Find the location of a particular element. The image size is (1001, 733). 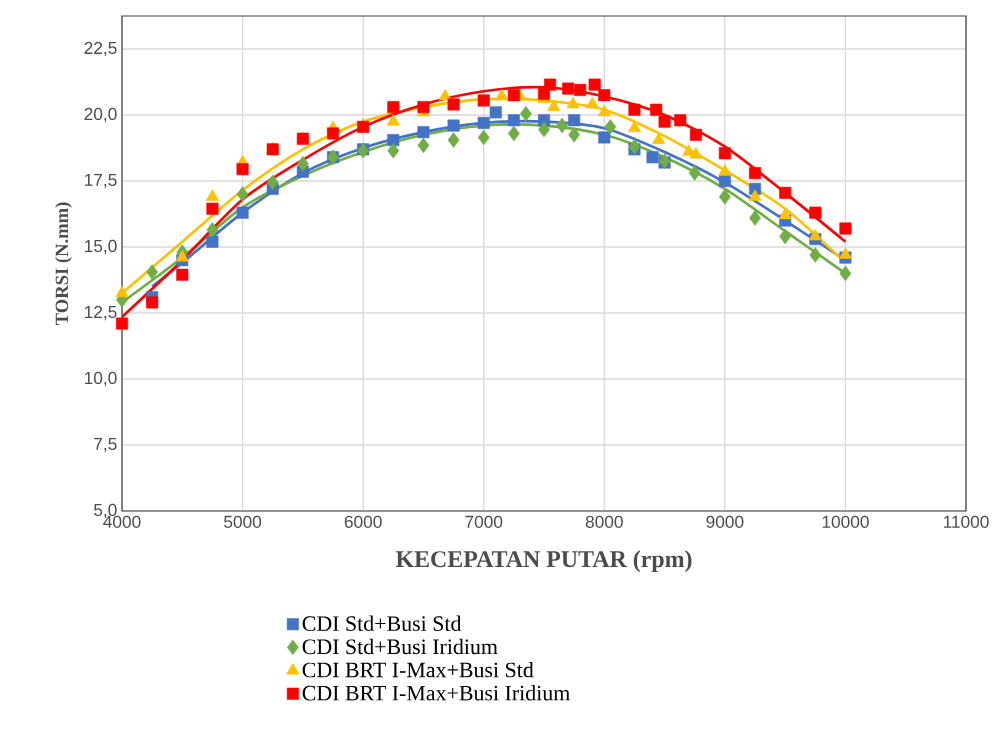

x-tick-label: 8000 is located at coordinates (604, 521).